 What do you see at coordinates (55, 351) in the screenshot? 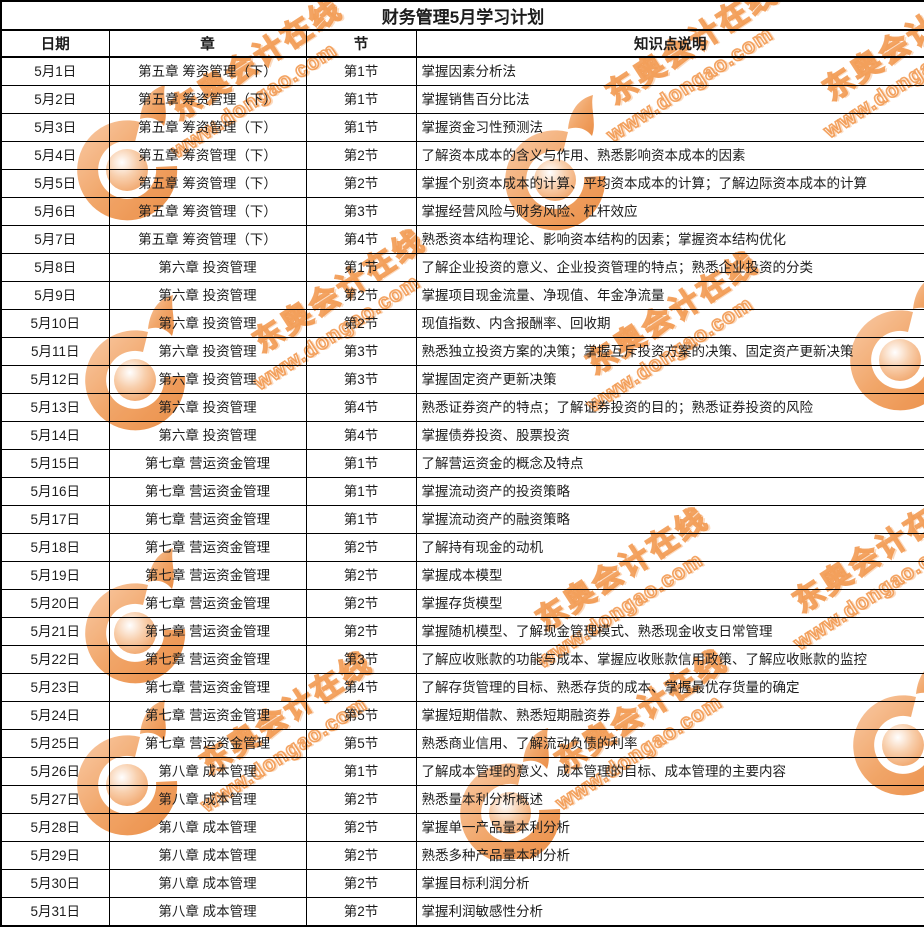
I see `cell-date: 5月11日` at bounding box center [55, 351].